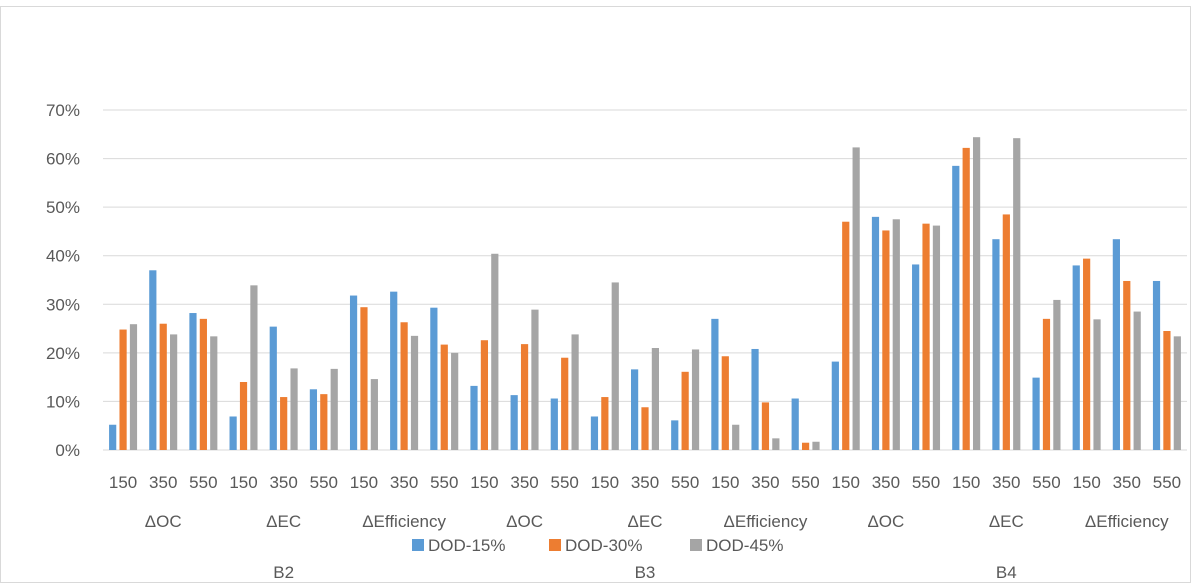 Image resolution: width=1196 pixels, height=584 pixels. I want to click on group-label: B2, so click(283, 572).